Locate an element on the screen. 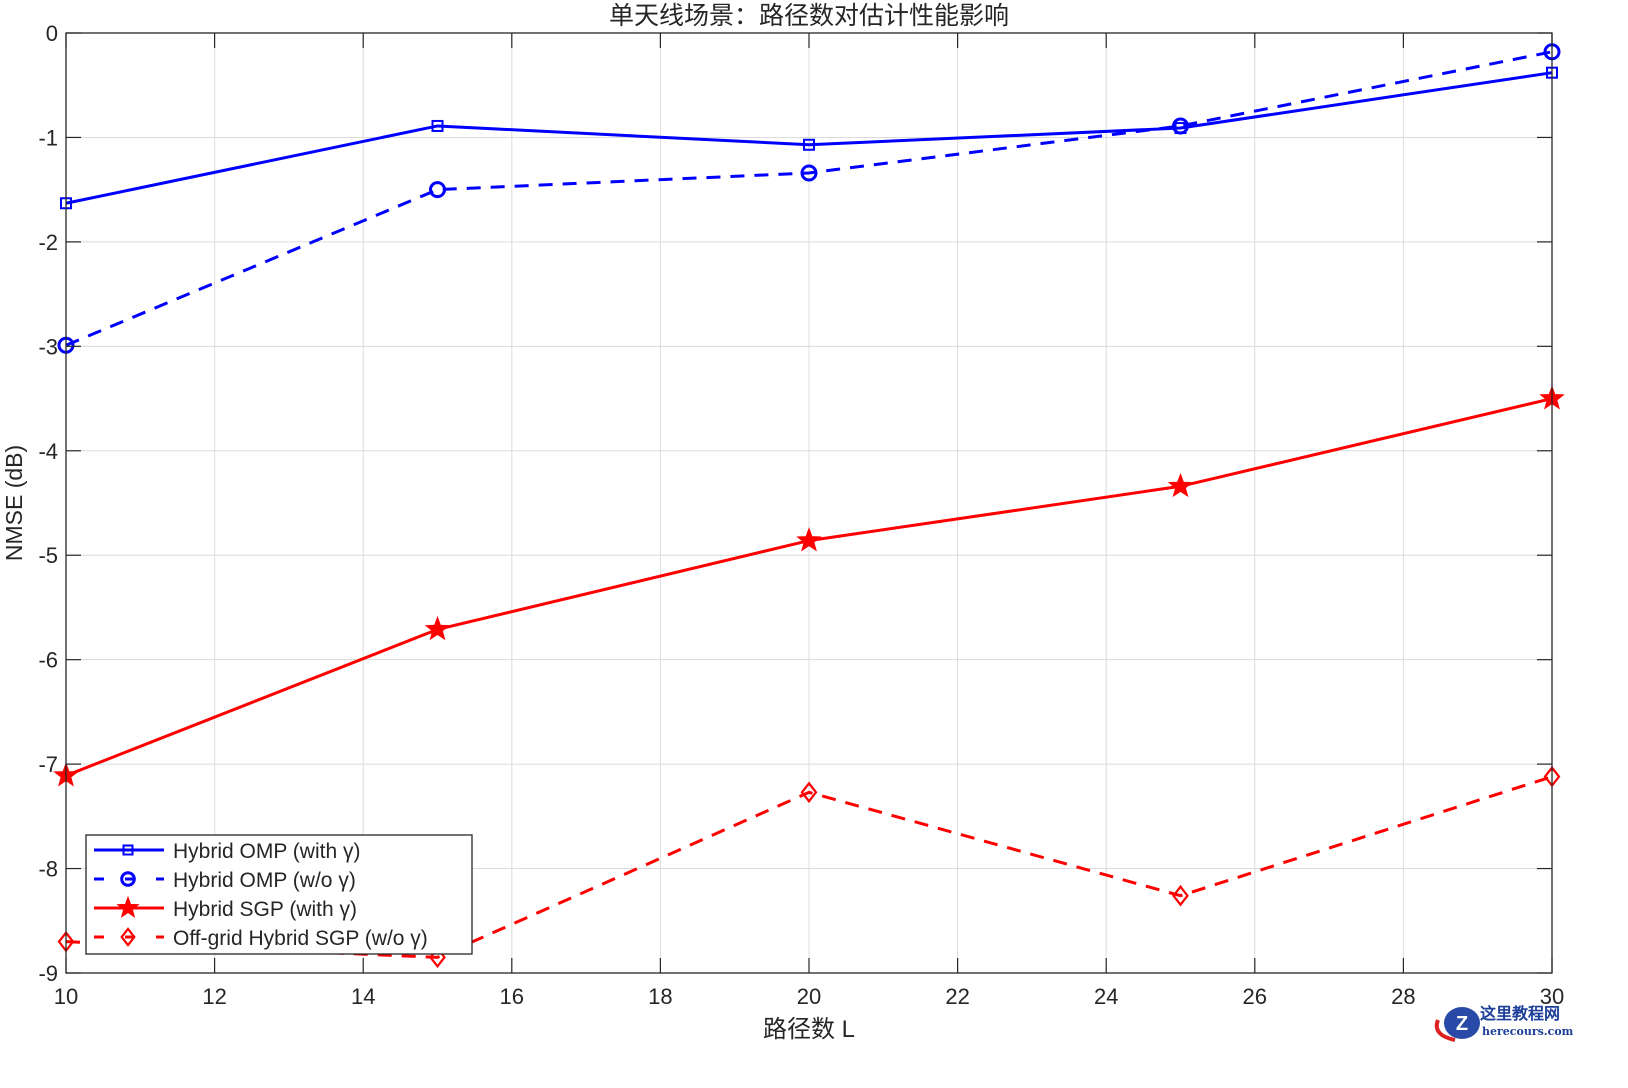 This screenshot has width=1628, height=1088. x-tick-label: 14 is located at coordinates (363, 996).